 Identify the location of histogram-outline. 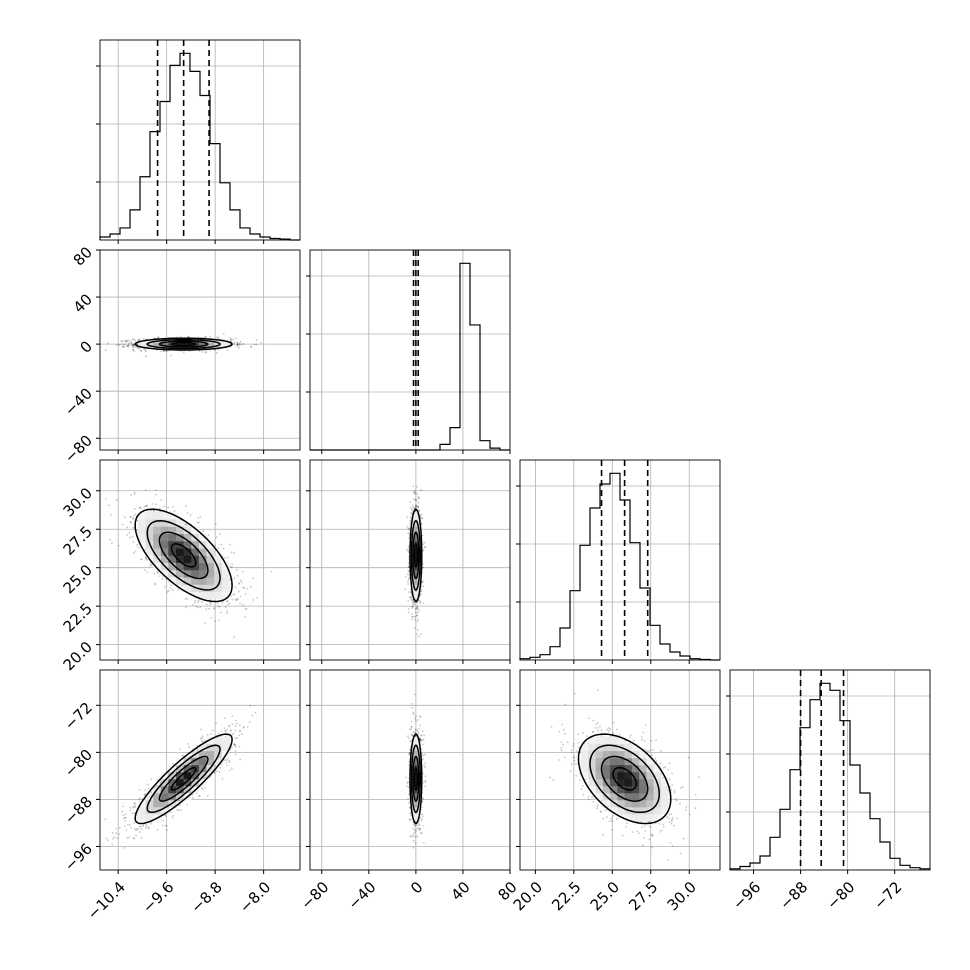
(830, 776).